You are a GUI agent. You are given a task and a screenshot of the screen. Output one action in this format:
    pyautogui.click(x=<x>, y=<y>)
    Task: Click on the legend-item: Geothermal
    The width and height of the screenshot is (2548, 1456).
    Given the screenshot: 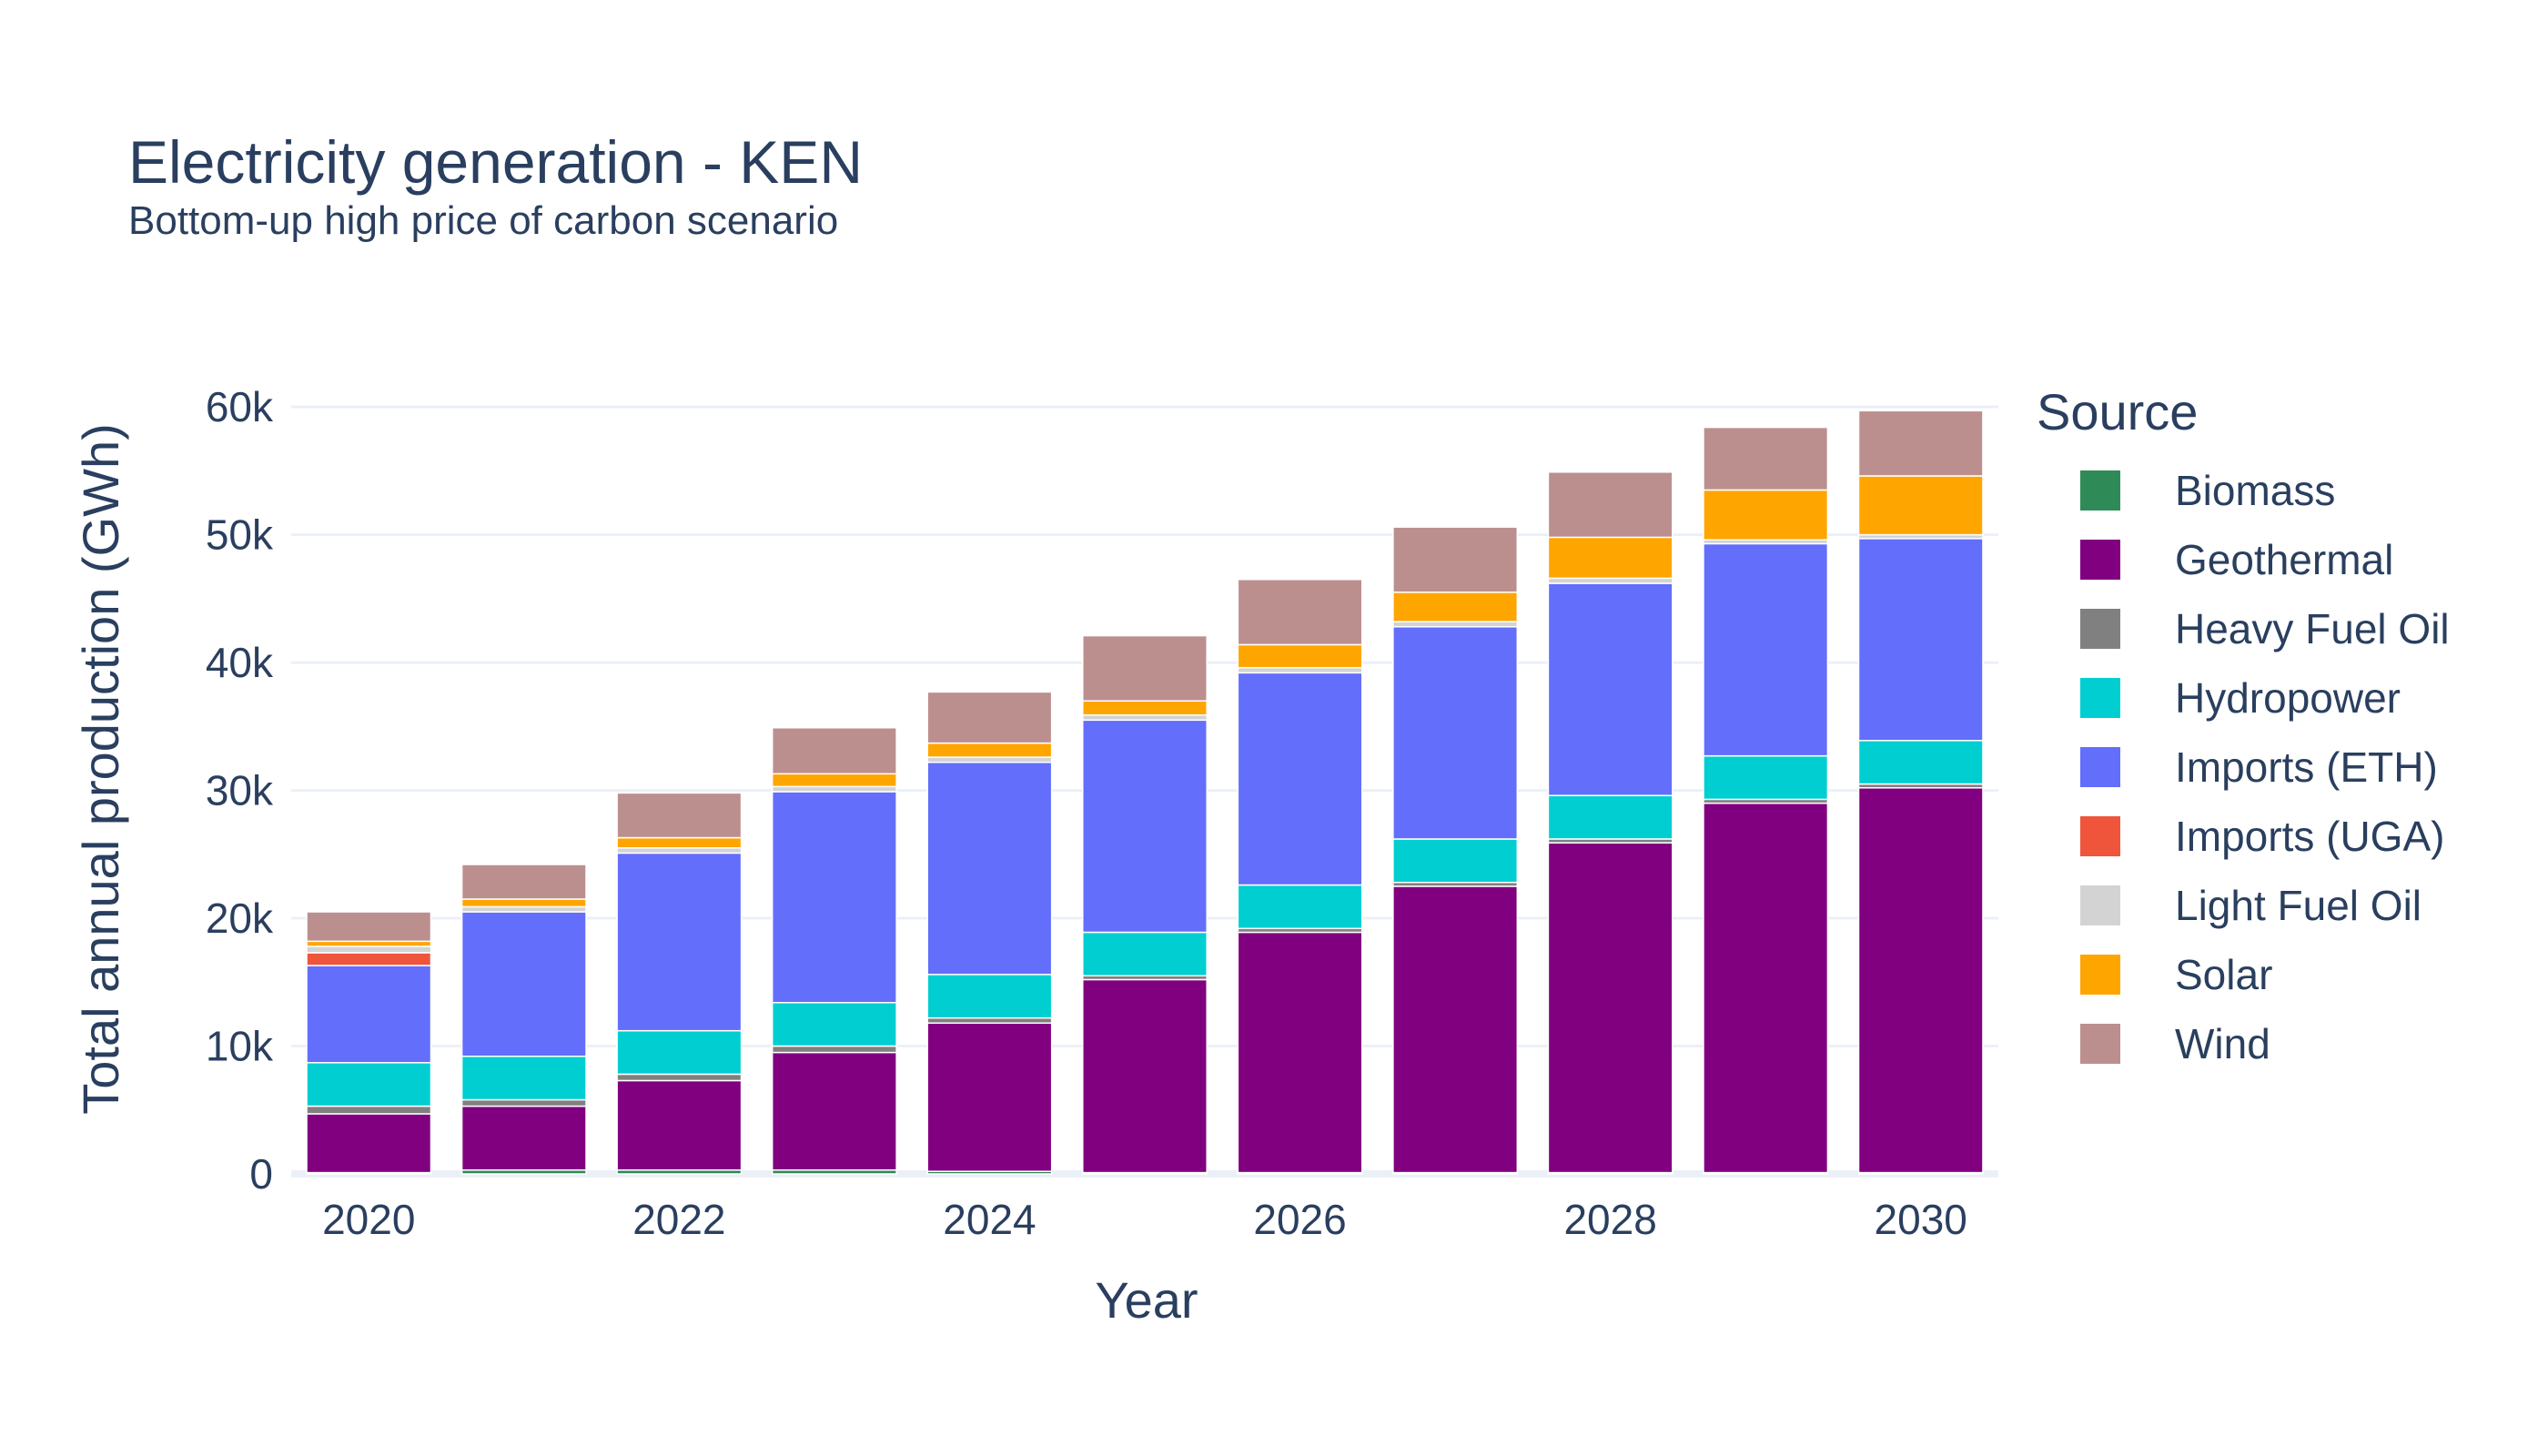 What is the action you would take?
    pyautogui.click(x=2244, y=559)
    